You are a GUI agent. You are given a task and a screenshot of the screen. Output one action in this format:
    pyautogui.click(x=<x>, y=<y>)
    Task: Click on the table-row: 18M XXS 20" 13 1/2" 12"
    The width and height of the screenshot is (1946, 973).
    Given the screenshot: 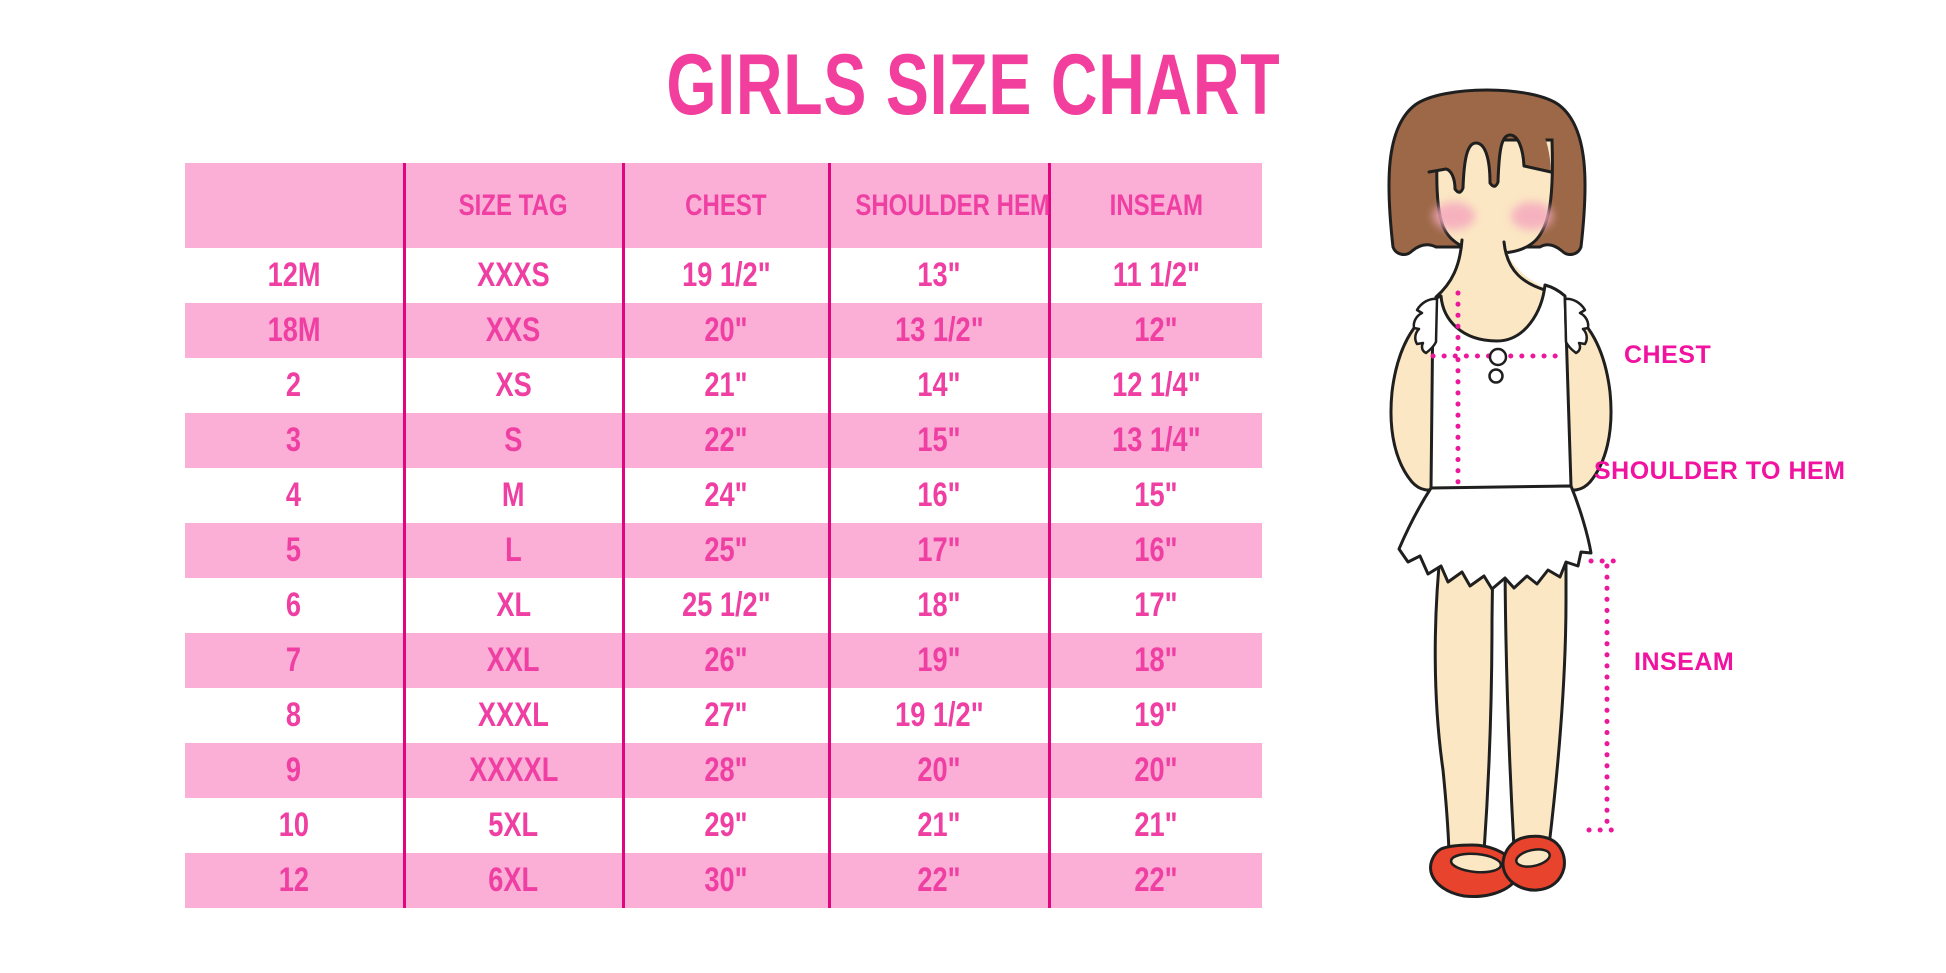 What is the action you would take?
    pyautogui.click(x=723, y=330)
    